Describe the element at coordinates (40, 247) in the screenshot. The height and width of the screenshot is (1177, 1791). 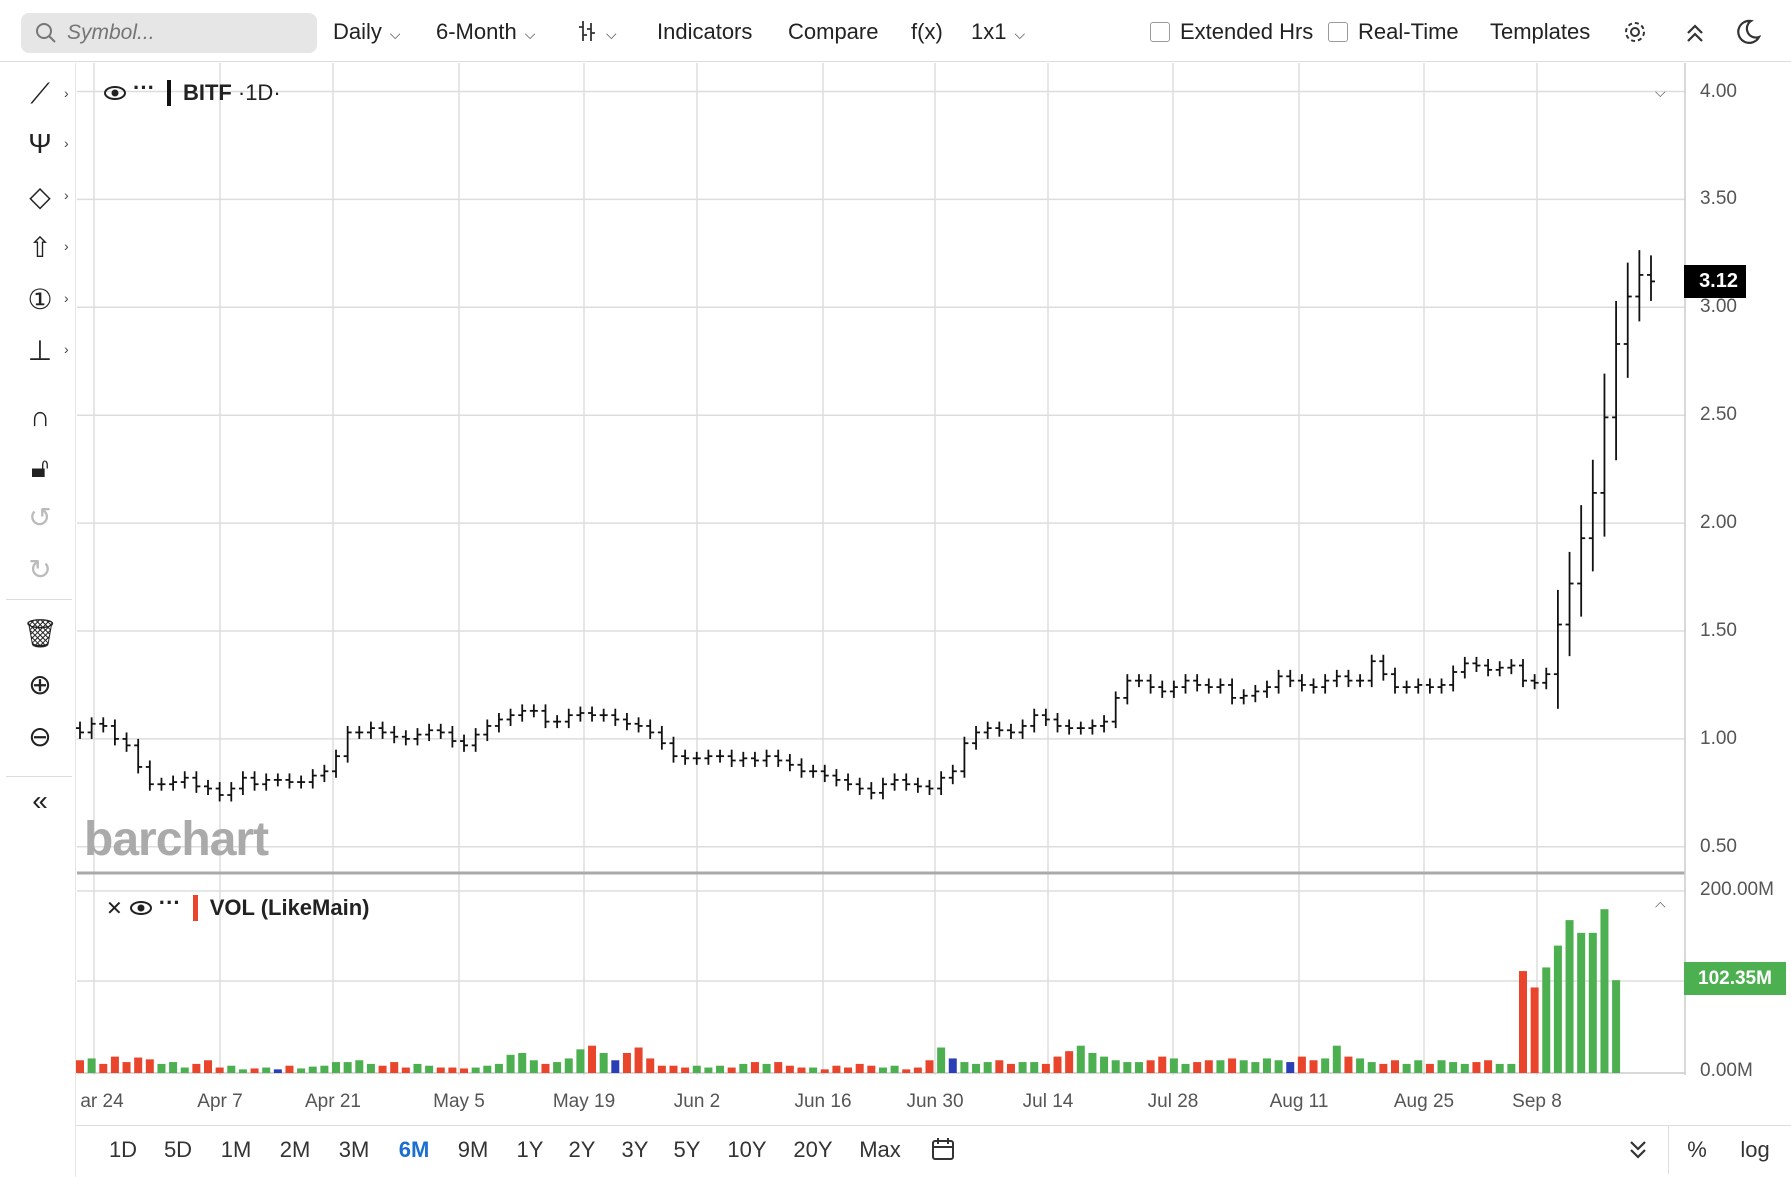
I see `arrow-up-icon: ⇧` at that location.